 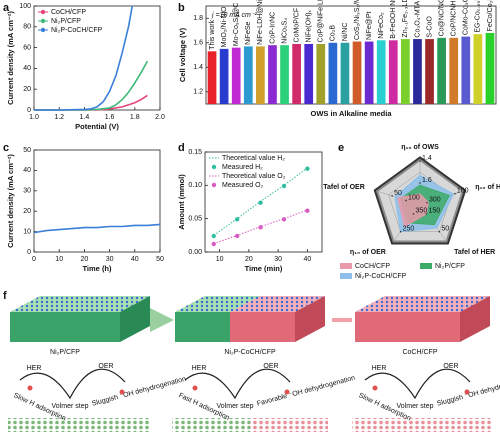 What do you see at coordinates (413, 210) in the screenshot?
I see `radar-area` at bounding box center [413, 210].